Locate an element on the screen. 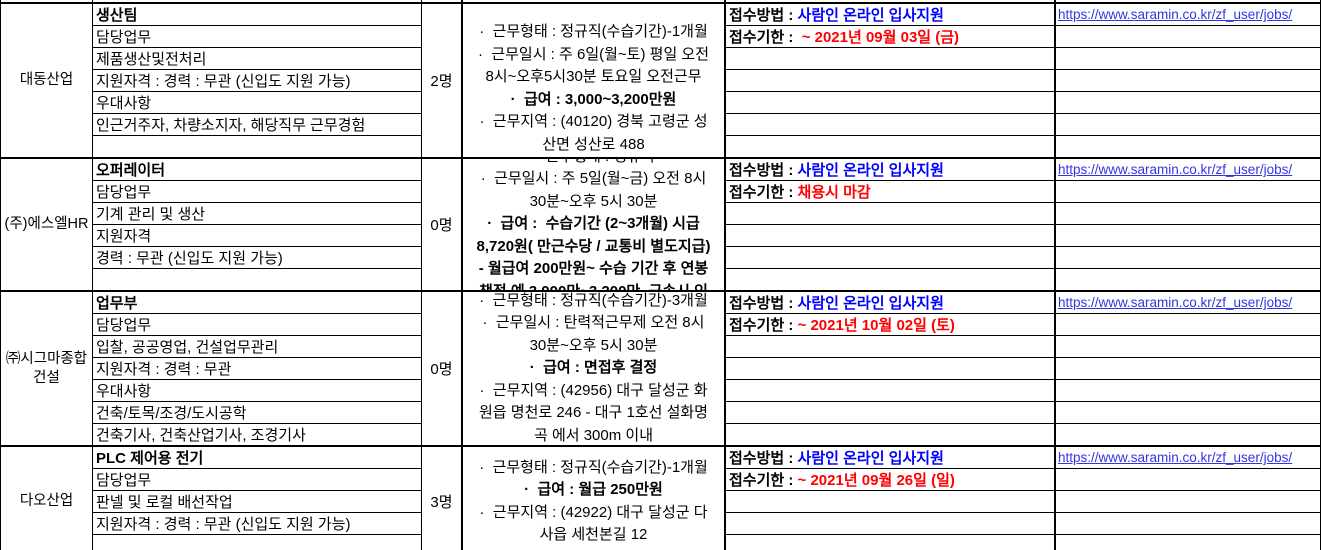 The height and width of the screenshot is (550, 1321). condition-line: - 월급여 200만원~ 수습 기간 후 연봉 is located at coordinates (593, 269).